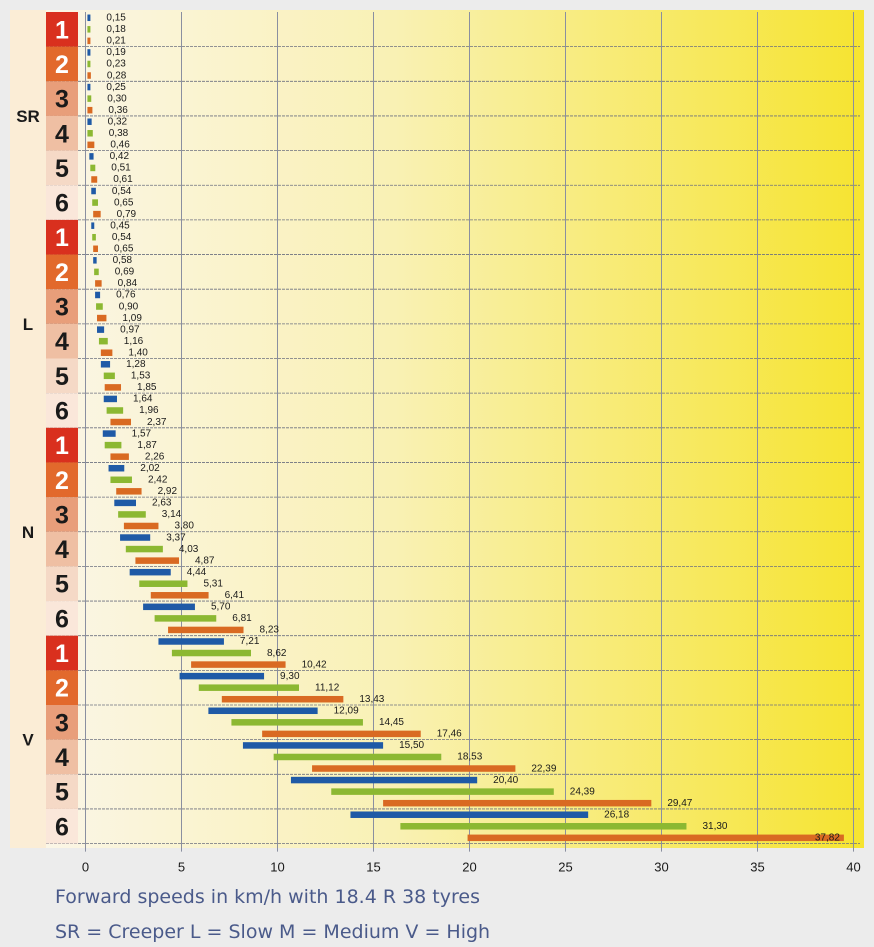  What do you see at coordinates (117, 98) in the screenshot?
I see `bar-value-label: 0,30` at bounding box center [117, 98].